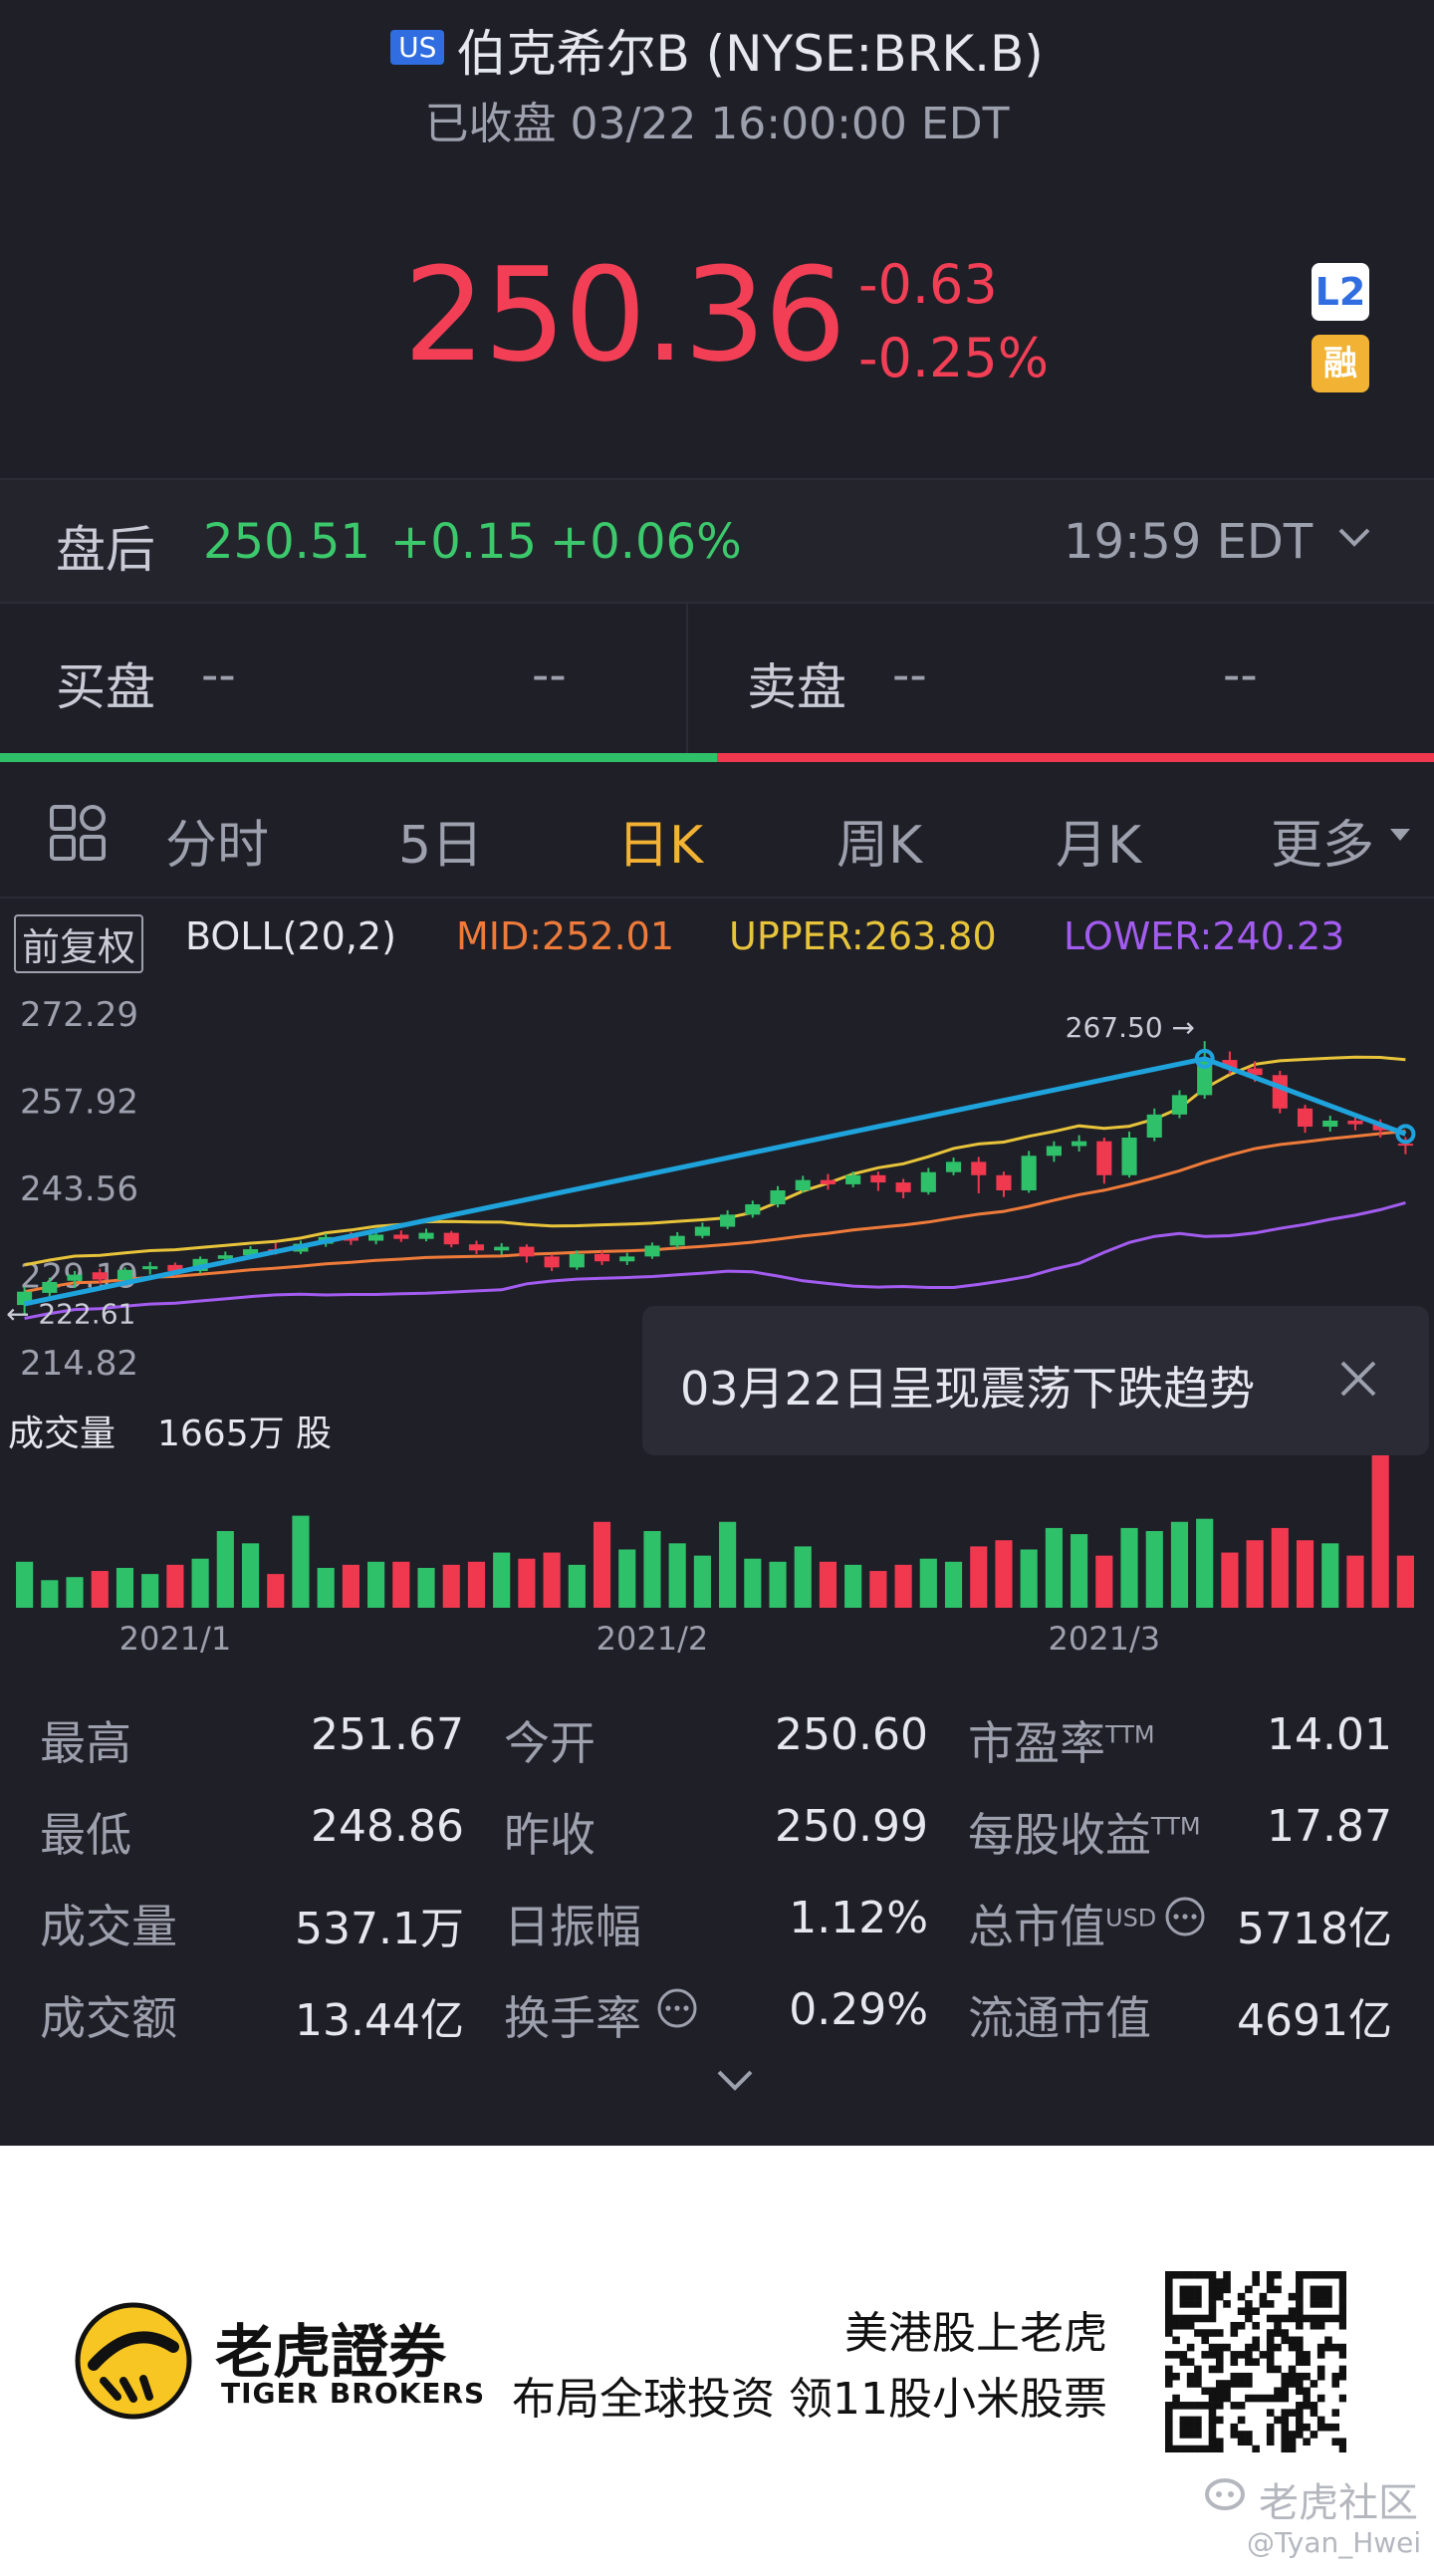  Describe the element at coordinates (1255, 2361) in the screenshot. I see `qr-code` at that location.